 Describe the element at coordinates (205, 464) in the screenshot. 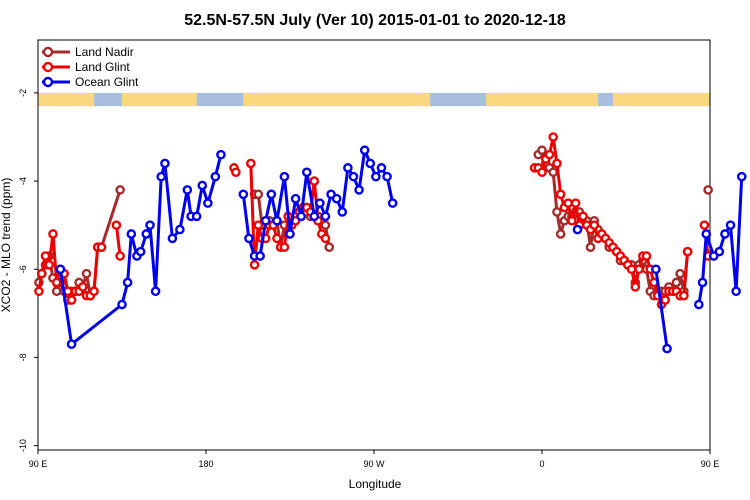

I see `x-tick-label: 180` at that location.